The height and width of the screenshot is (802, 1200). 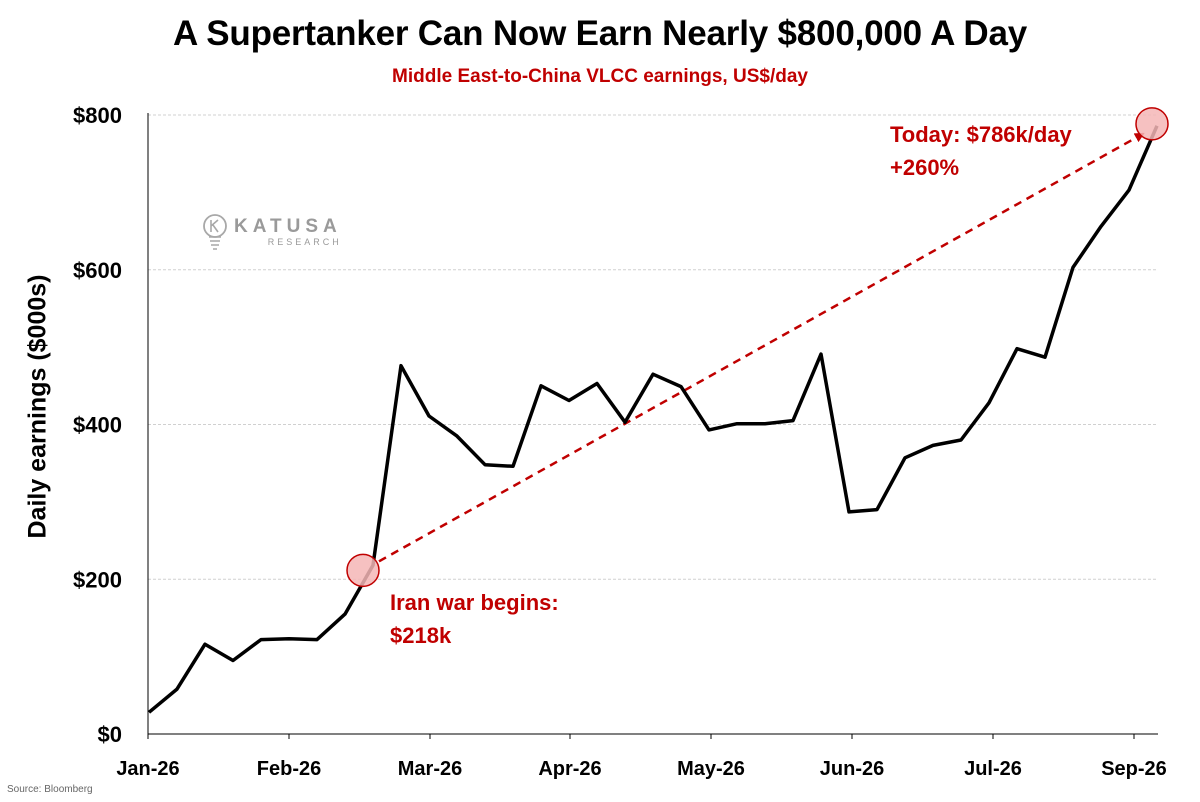 I want to click on watermark-sub: RESEARCH, so click(x=304, y=242).